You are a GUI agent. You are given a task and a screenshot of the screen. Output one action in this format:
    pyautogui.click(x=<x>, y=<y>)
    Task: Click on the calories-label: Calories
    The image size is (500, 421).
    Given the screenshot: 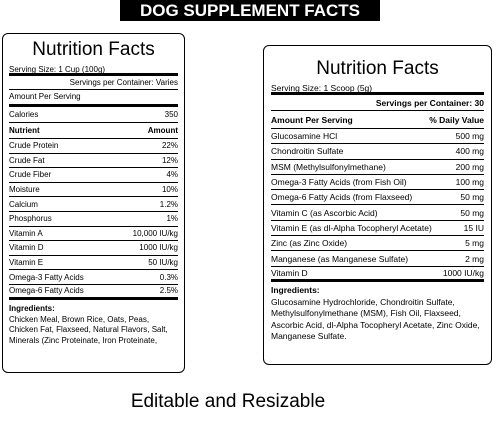 What is the action you would take?
    pyautogui.click(x=24, y=114)
    